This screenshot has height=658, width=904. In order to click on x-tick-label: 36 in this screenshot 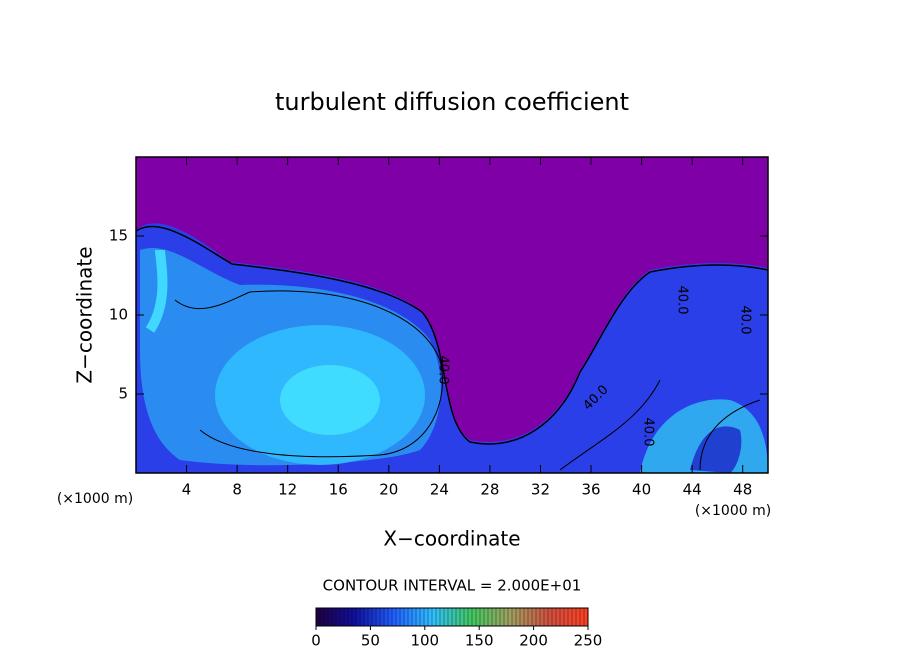, I will do `click(590, 490)`.